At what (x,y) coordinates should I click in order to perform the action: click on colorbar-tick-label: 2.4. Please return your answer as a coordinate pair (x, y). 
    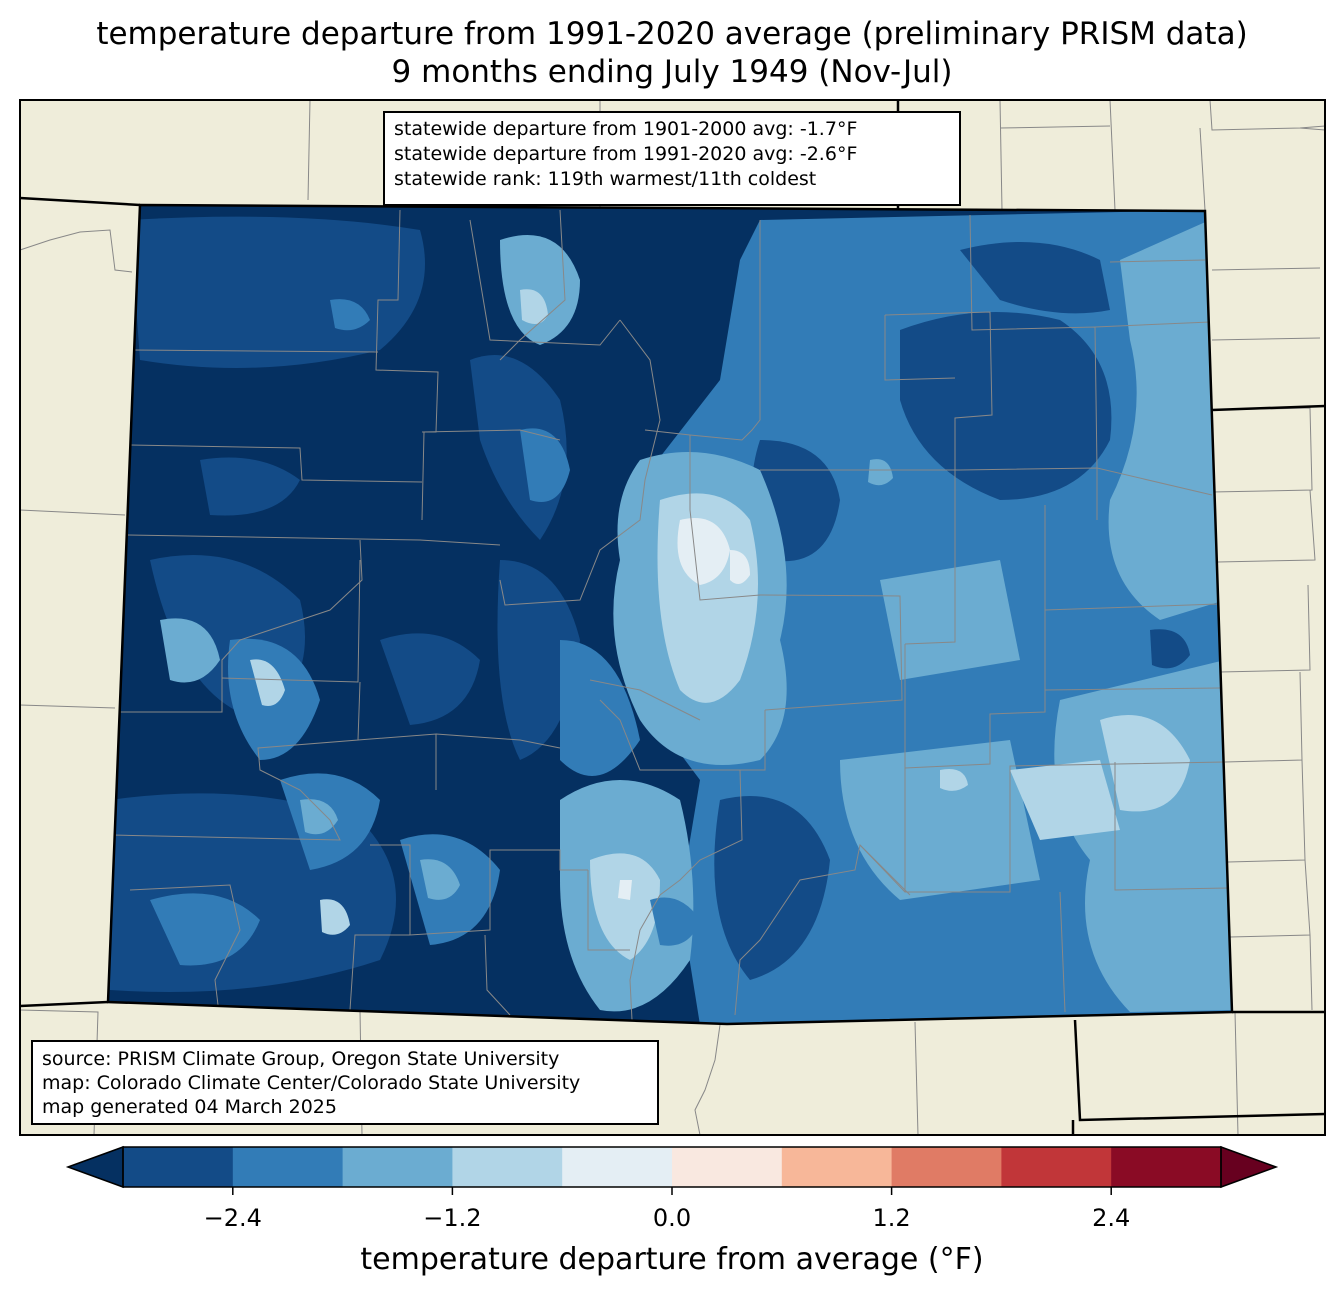
    Looking at the image, I should click on (1111, 1218).